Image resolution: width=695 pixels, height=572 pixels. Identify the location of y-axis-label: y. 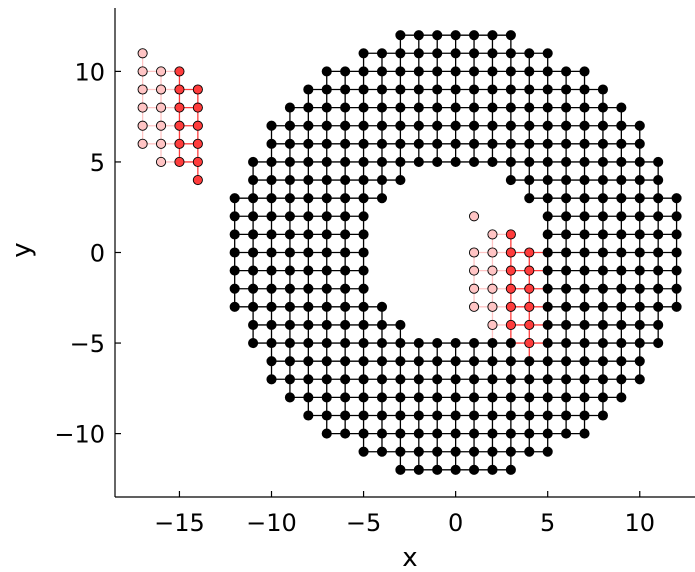
(22, 249).